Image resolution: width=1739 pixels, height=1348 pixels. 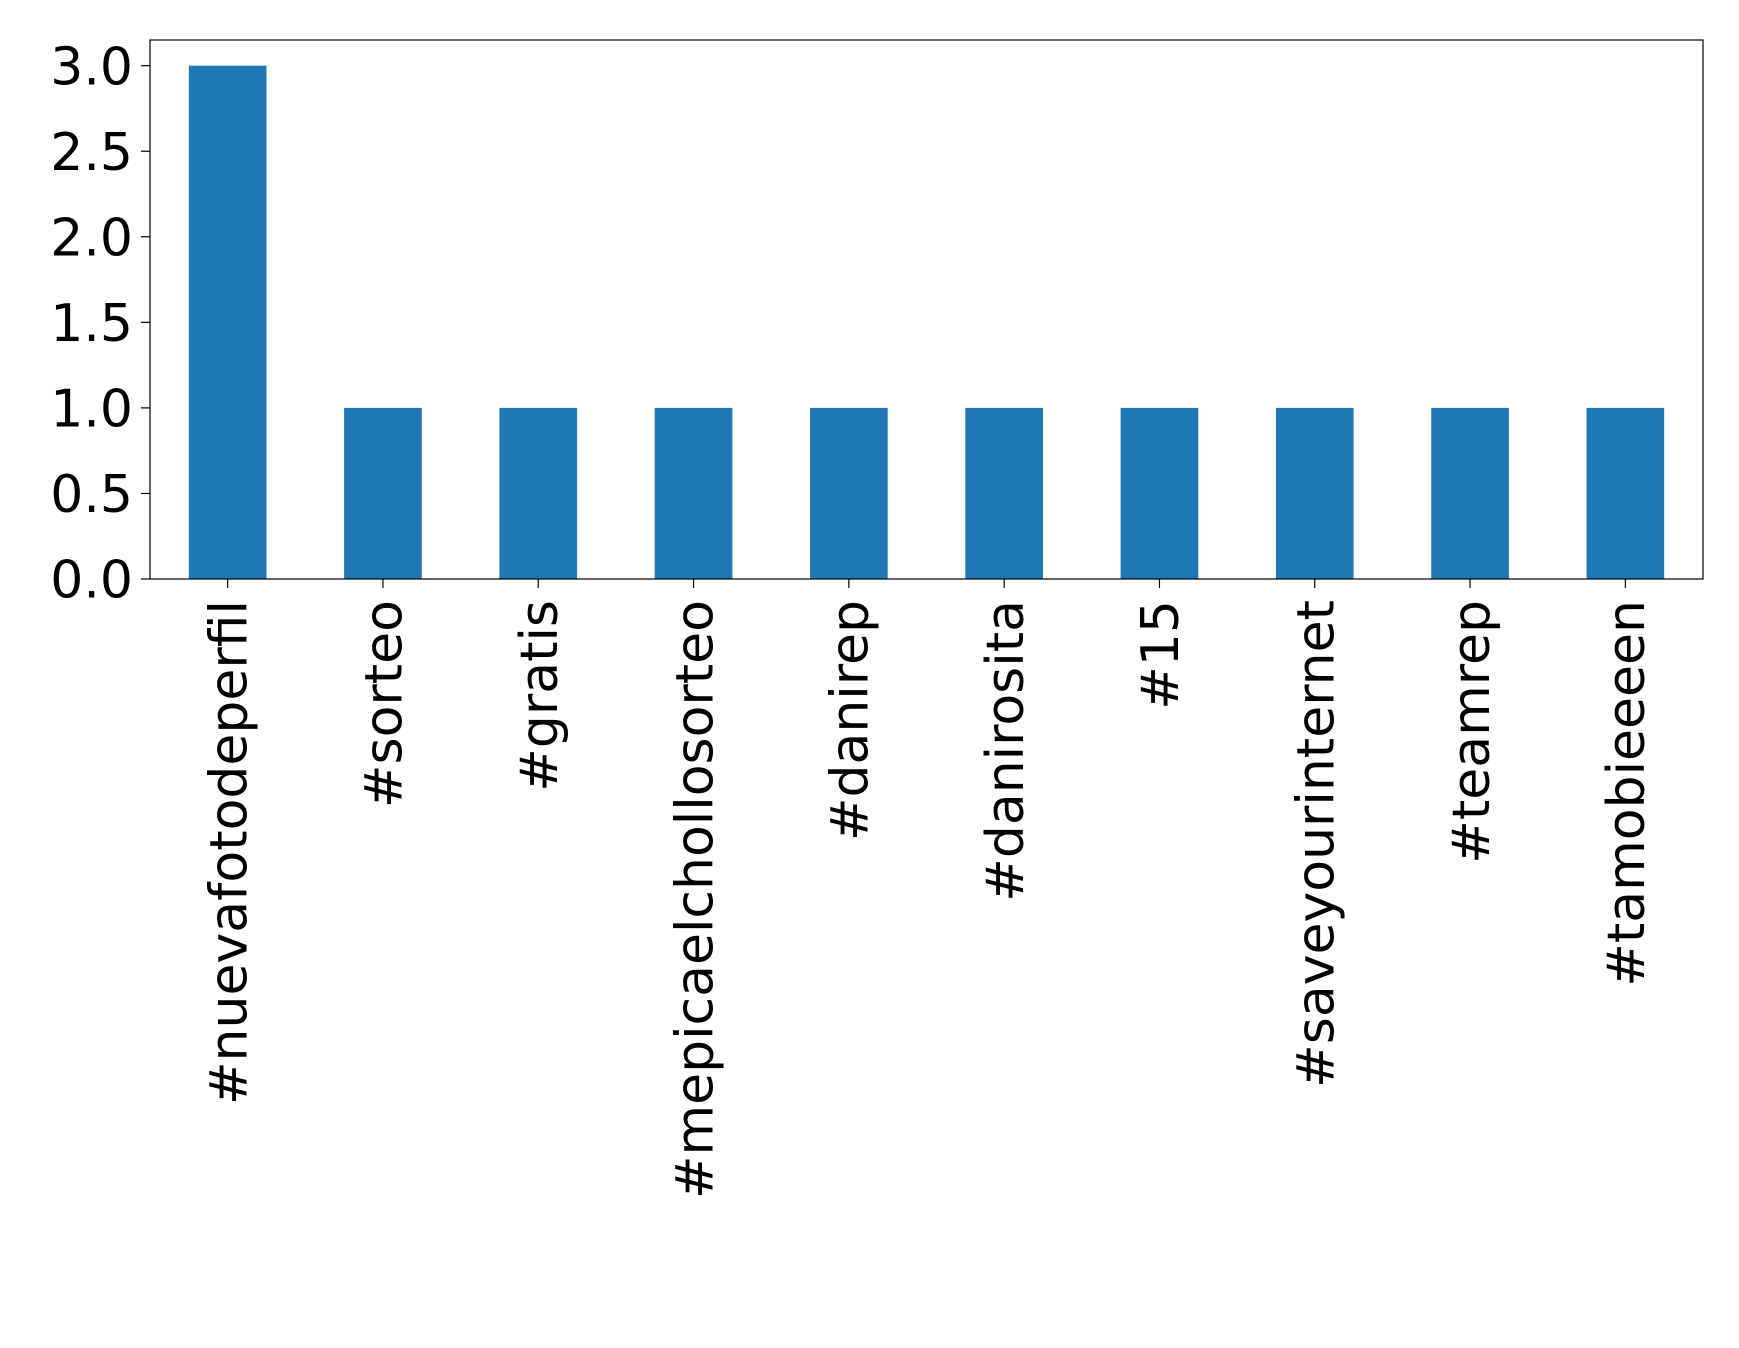 I want to click on y-tick-label: 2.0, so click(x=91, y=238).